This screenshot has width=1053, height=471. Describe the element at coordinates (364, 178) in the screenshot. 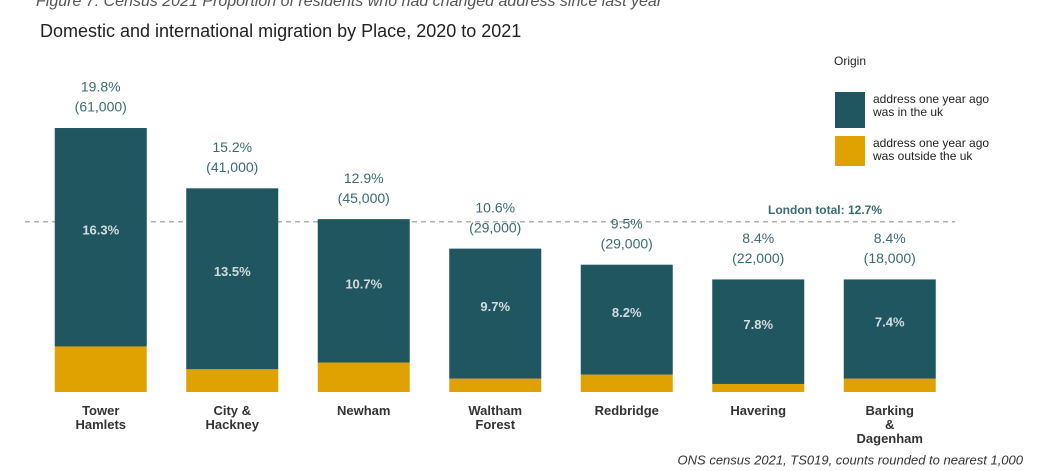

I see `total-label: 12.9%` at that location.